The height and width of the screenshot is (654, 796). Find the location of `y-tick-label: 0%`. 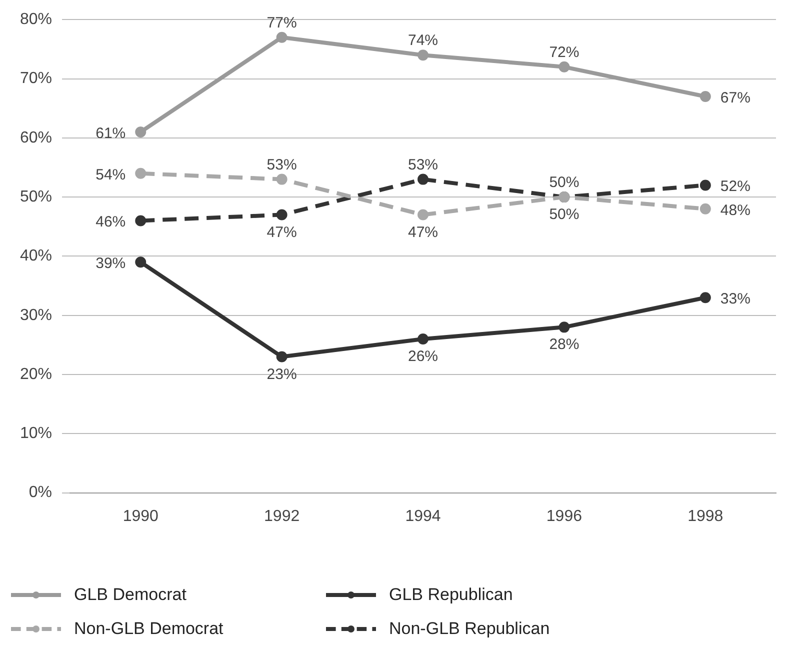

y-tick-label: 0% is located at coordinates (40, 493).